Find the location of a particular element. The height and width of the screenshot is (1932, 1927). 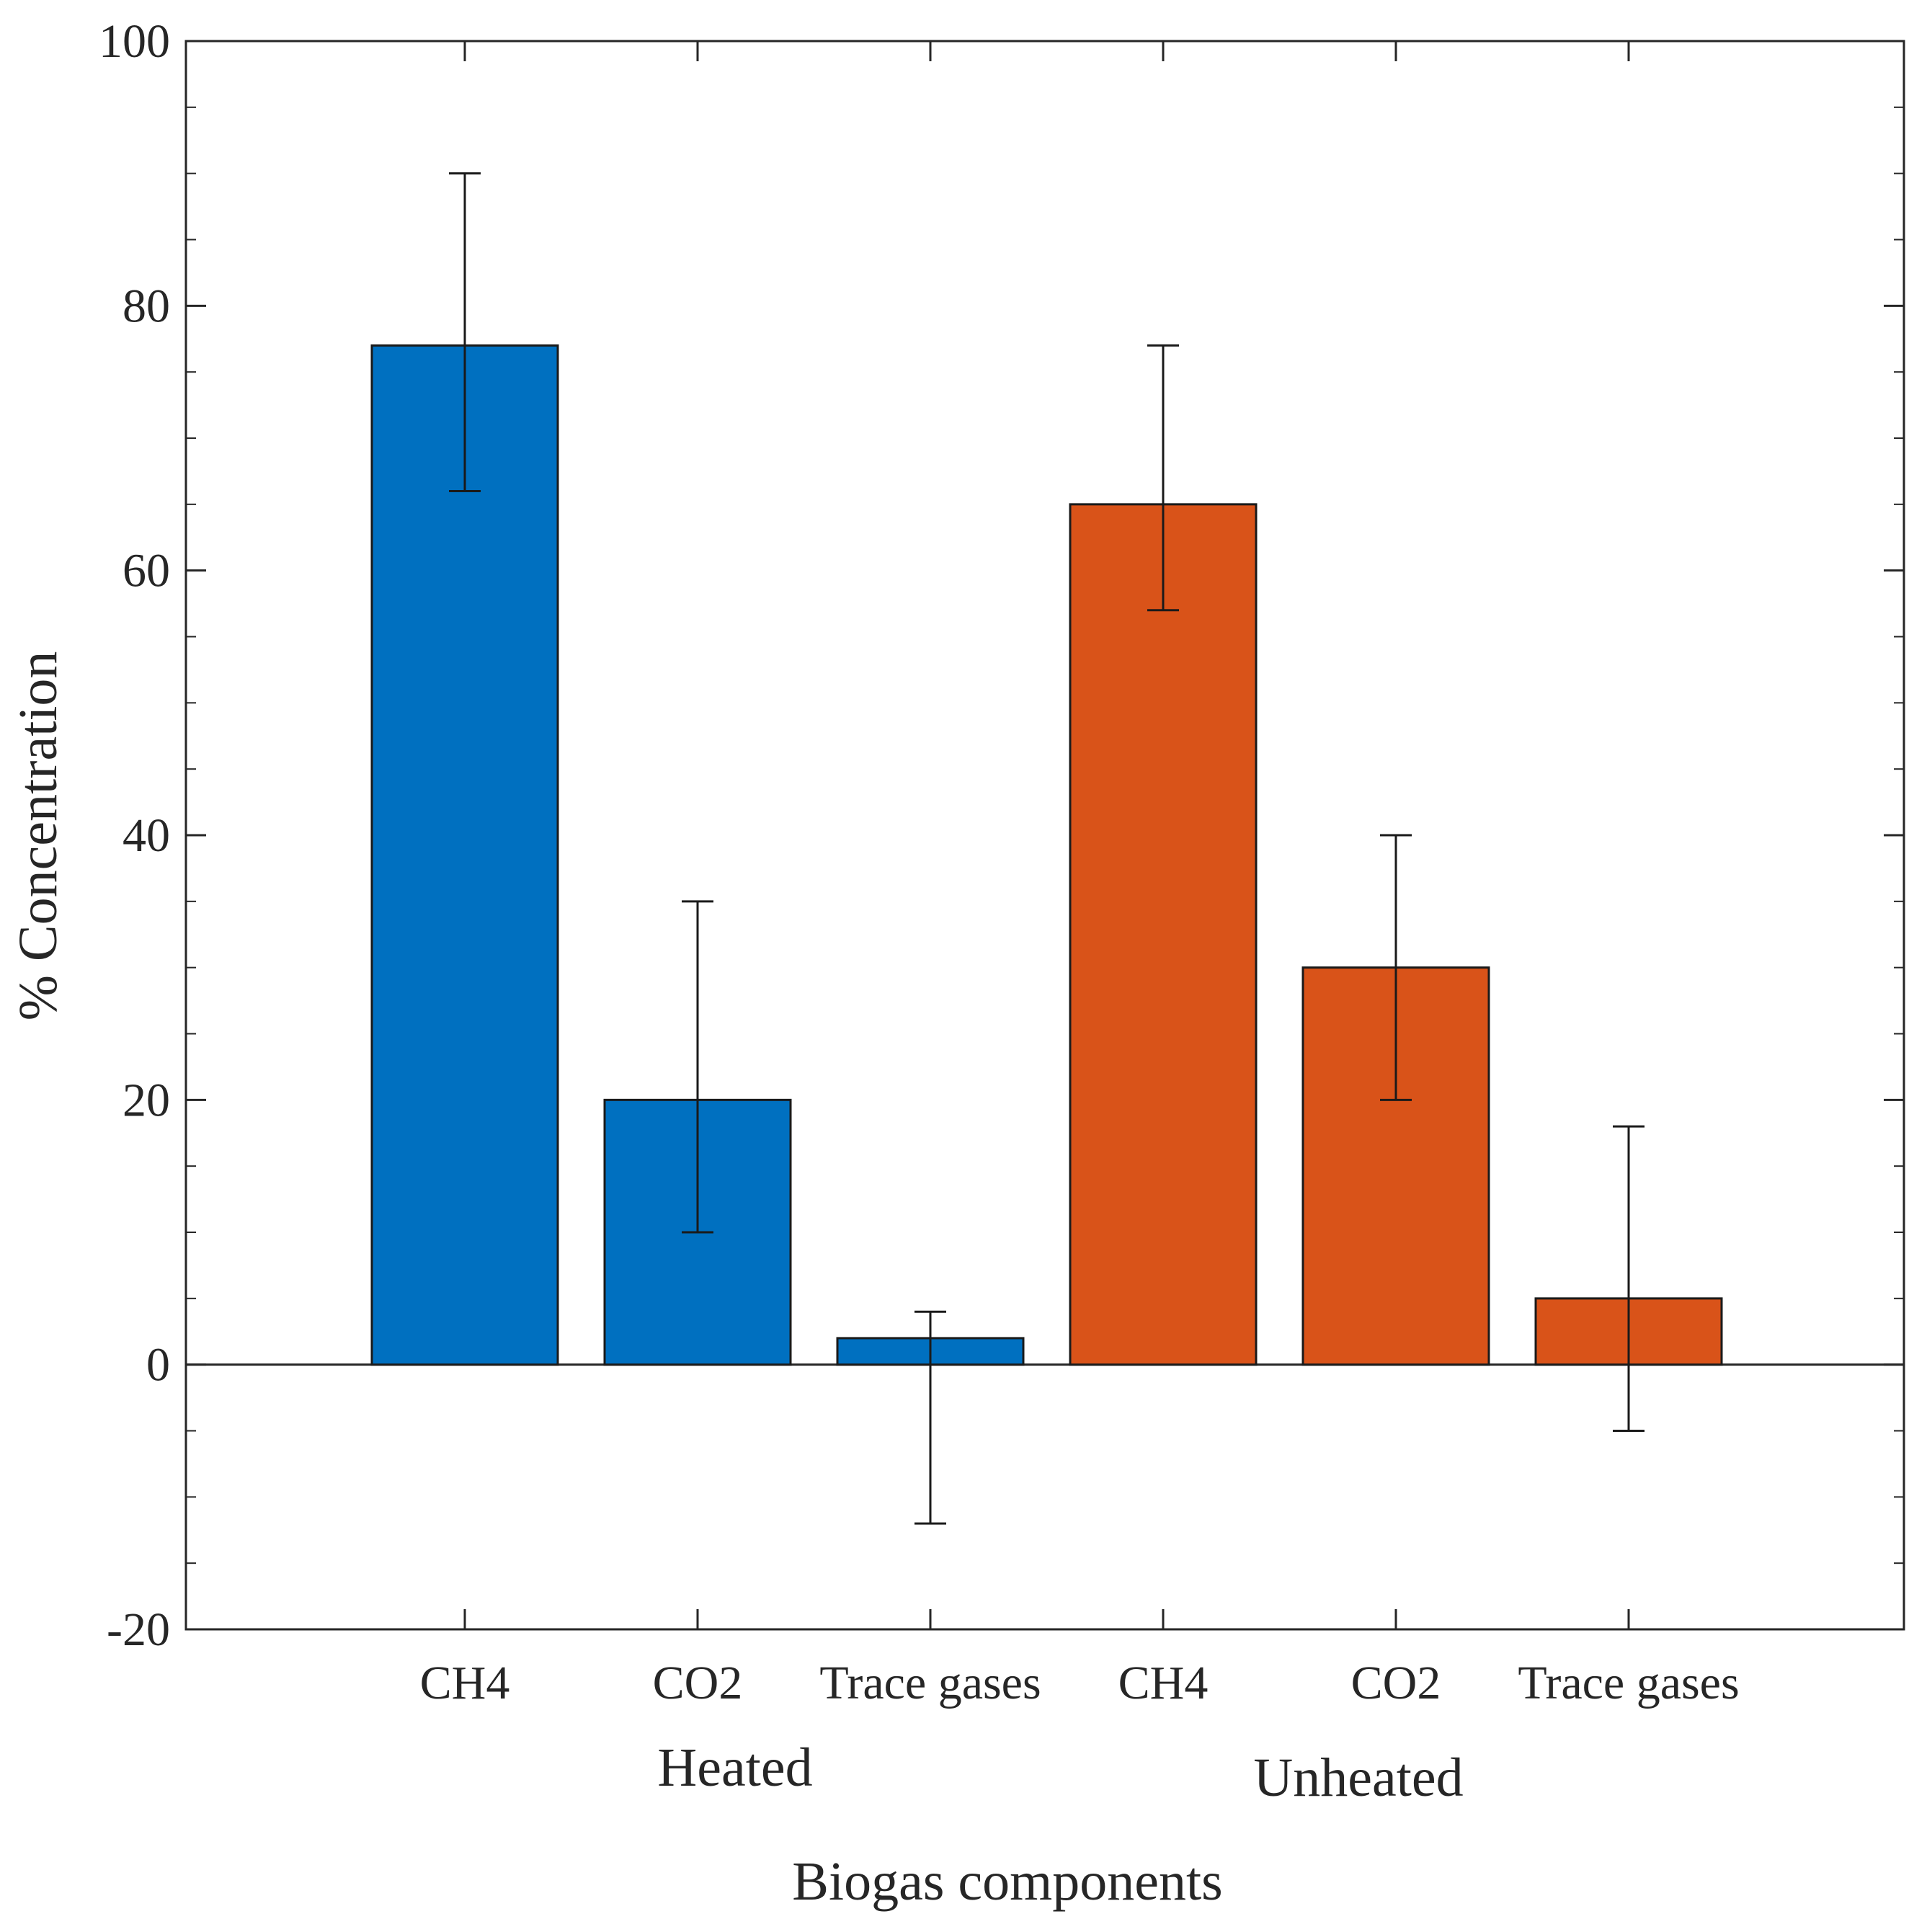

y-tick-label: 60 is located at coordinates (146, 571).